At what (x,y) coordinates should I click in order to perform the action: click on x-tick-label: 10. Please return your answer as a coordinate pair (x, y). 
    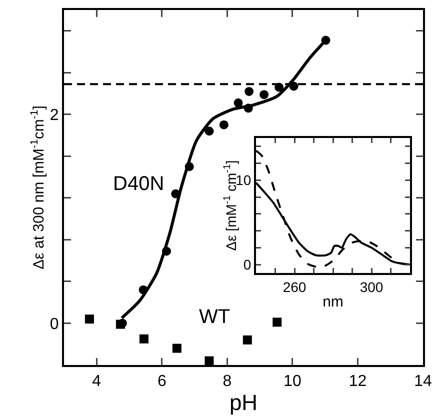
    Looking at the image, I should click on (293, 381).